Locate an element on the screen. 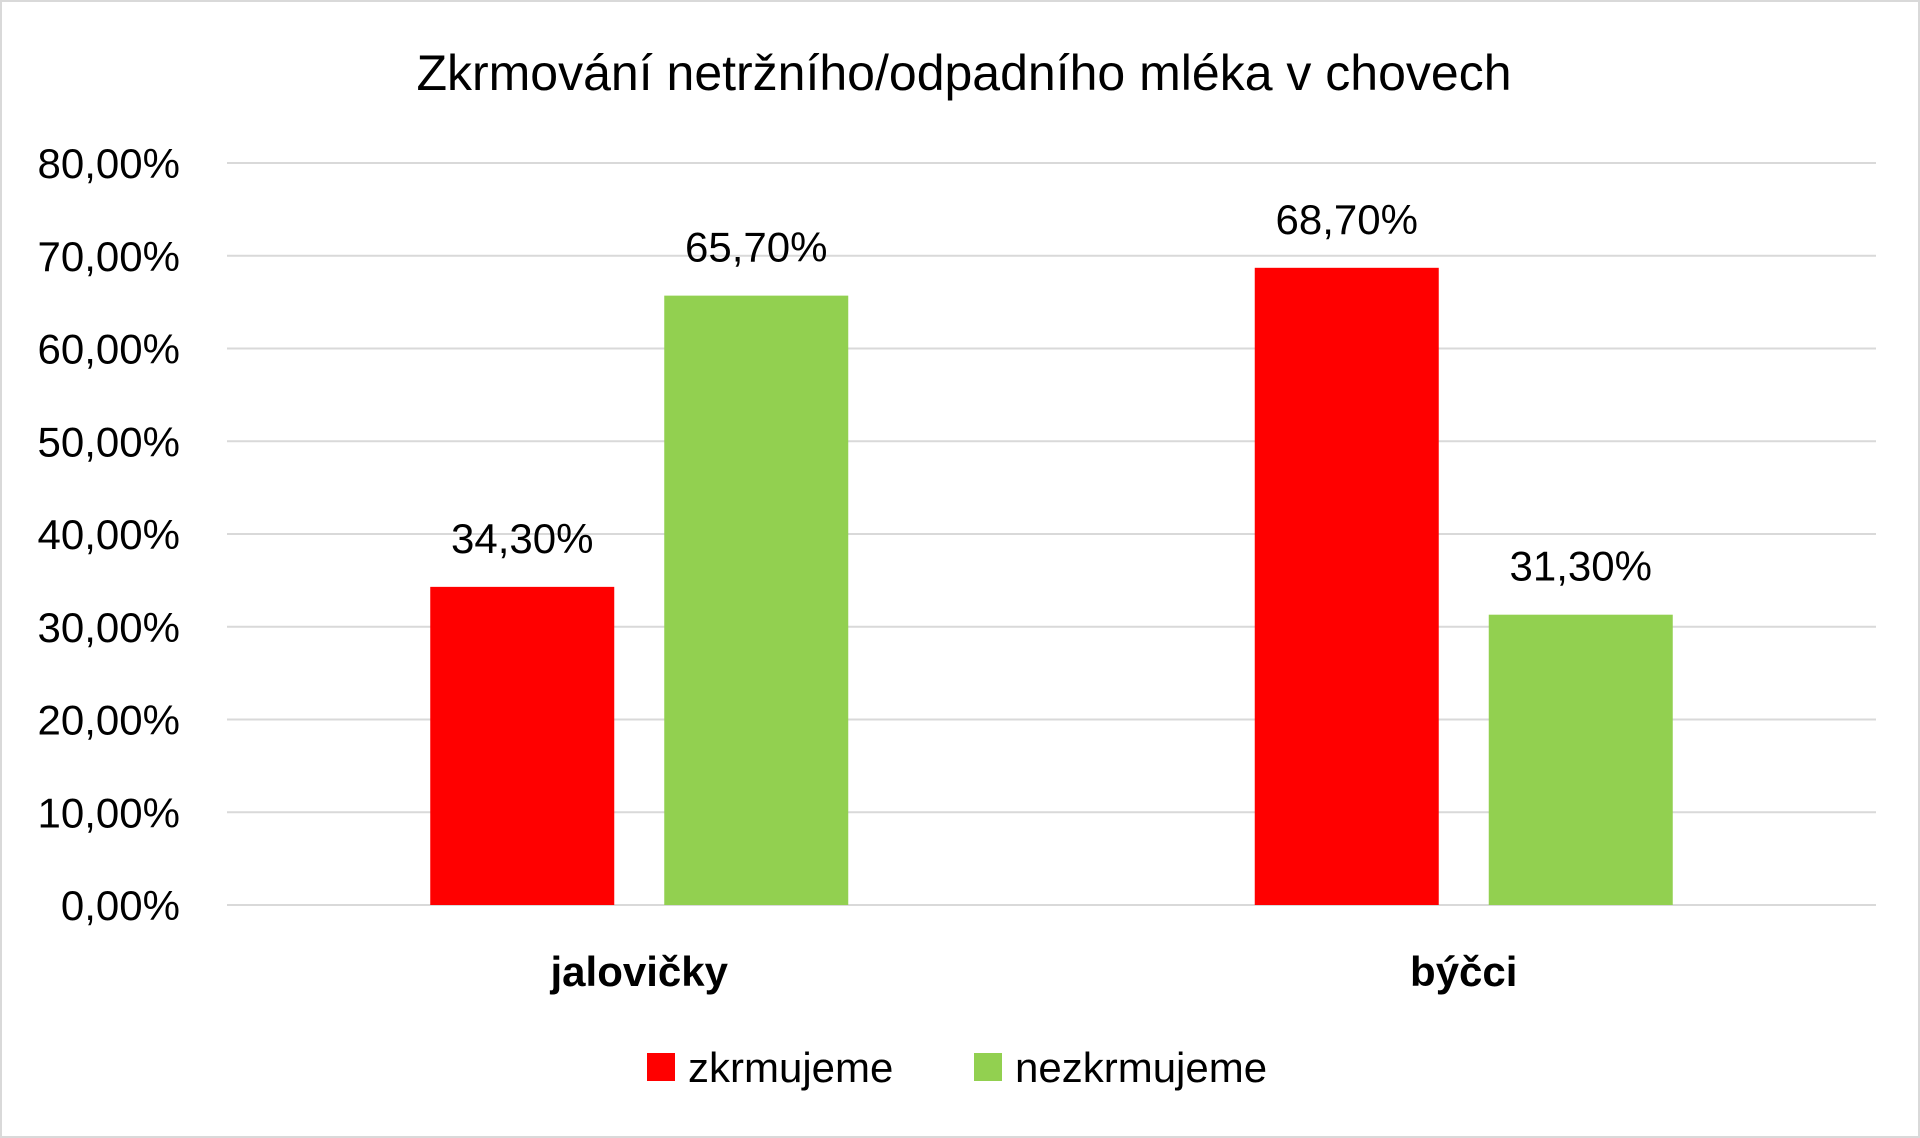 The image size is (1920, 1138). legend-swatch-zkrmujeme is located at coordinates (661, 1067).